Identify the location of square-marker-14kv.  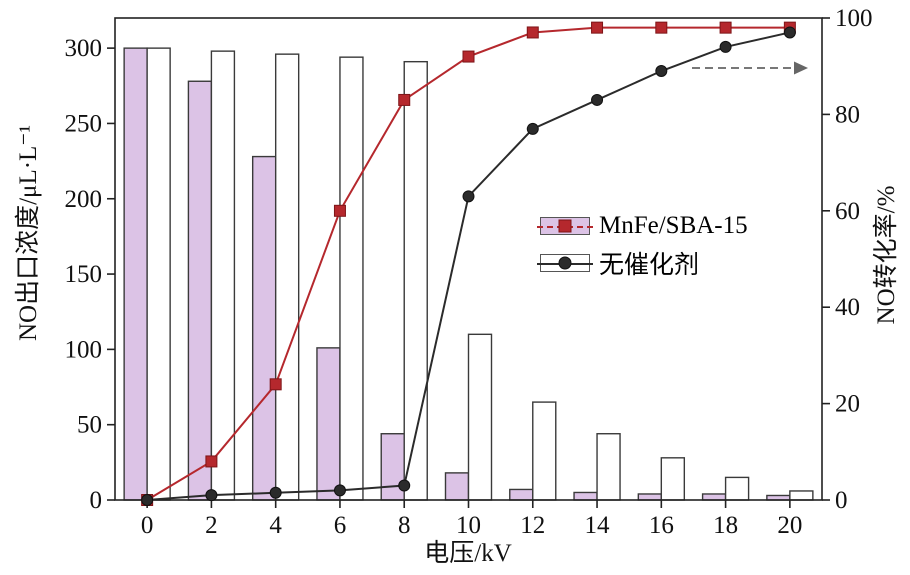
(597, 27).